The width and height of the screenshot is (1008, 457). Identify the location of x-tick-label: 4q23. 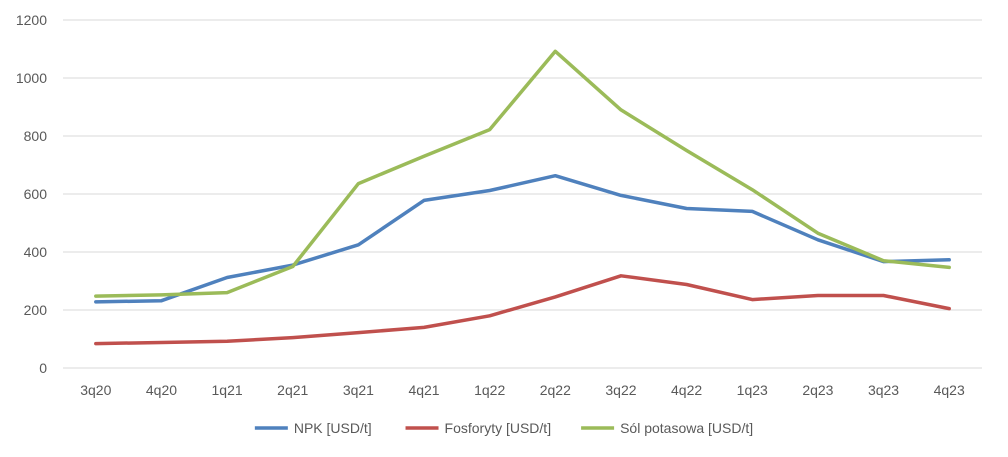
(949, 390).